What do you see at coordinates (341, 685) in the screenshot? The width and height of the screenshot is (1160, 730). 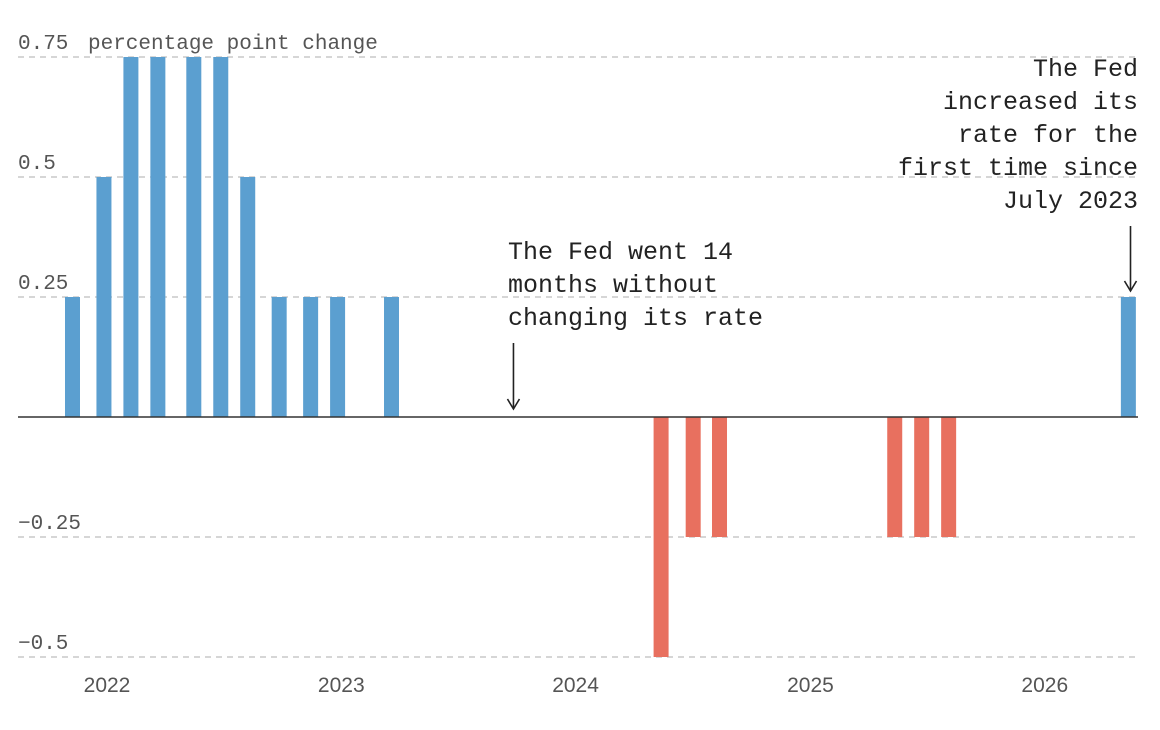 I see `x-tick-label: 2023` at bounding box center [341, 685].